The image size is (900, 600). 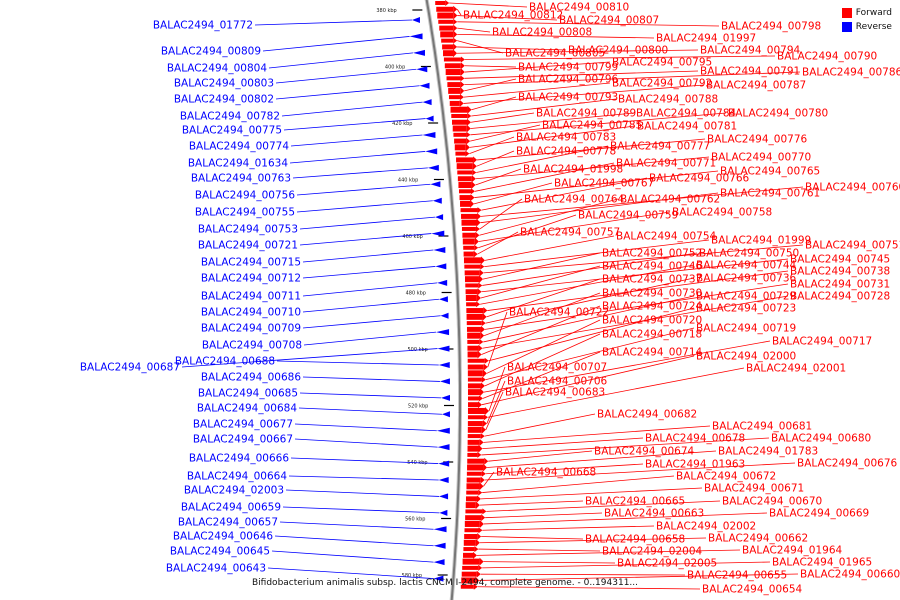 What do you see at coordinates (668, 100) in the screenshot?
I see `forward-gene-label: BALAC2494_00788` at bounding box center [668, 100].